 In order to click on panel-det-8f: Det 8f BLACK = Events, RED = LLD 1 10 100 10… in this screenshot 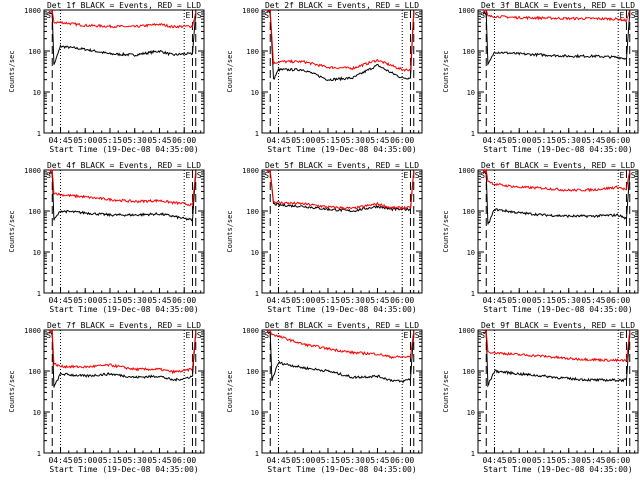, I will do `click(324, 397)`.